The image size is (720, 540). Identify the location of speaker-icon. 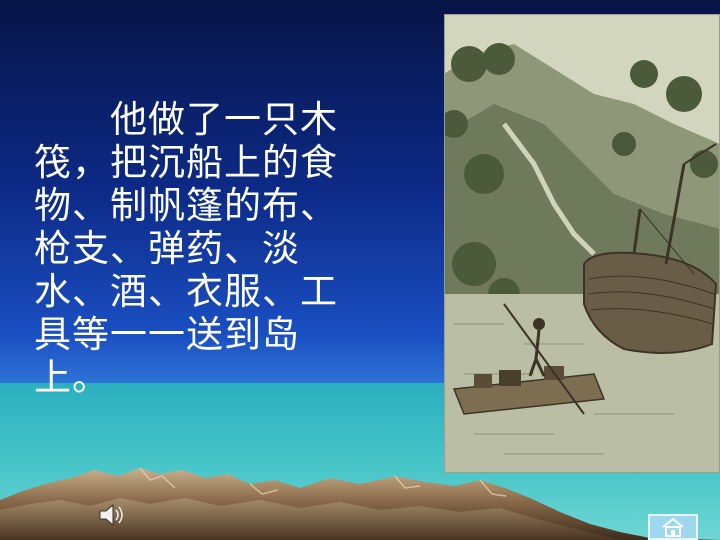
(111, 515).